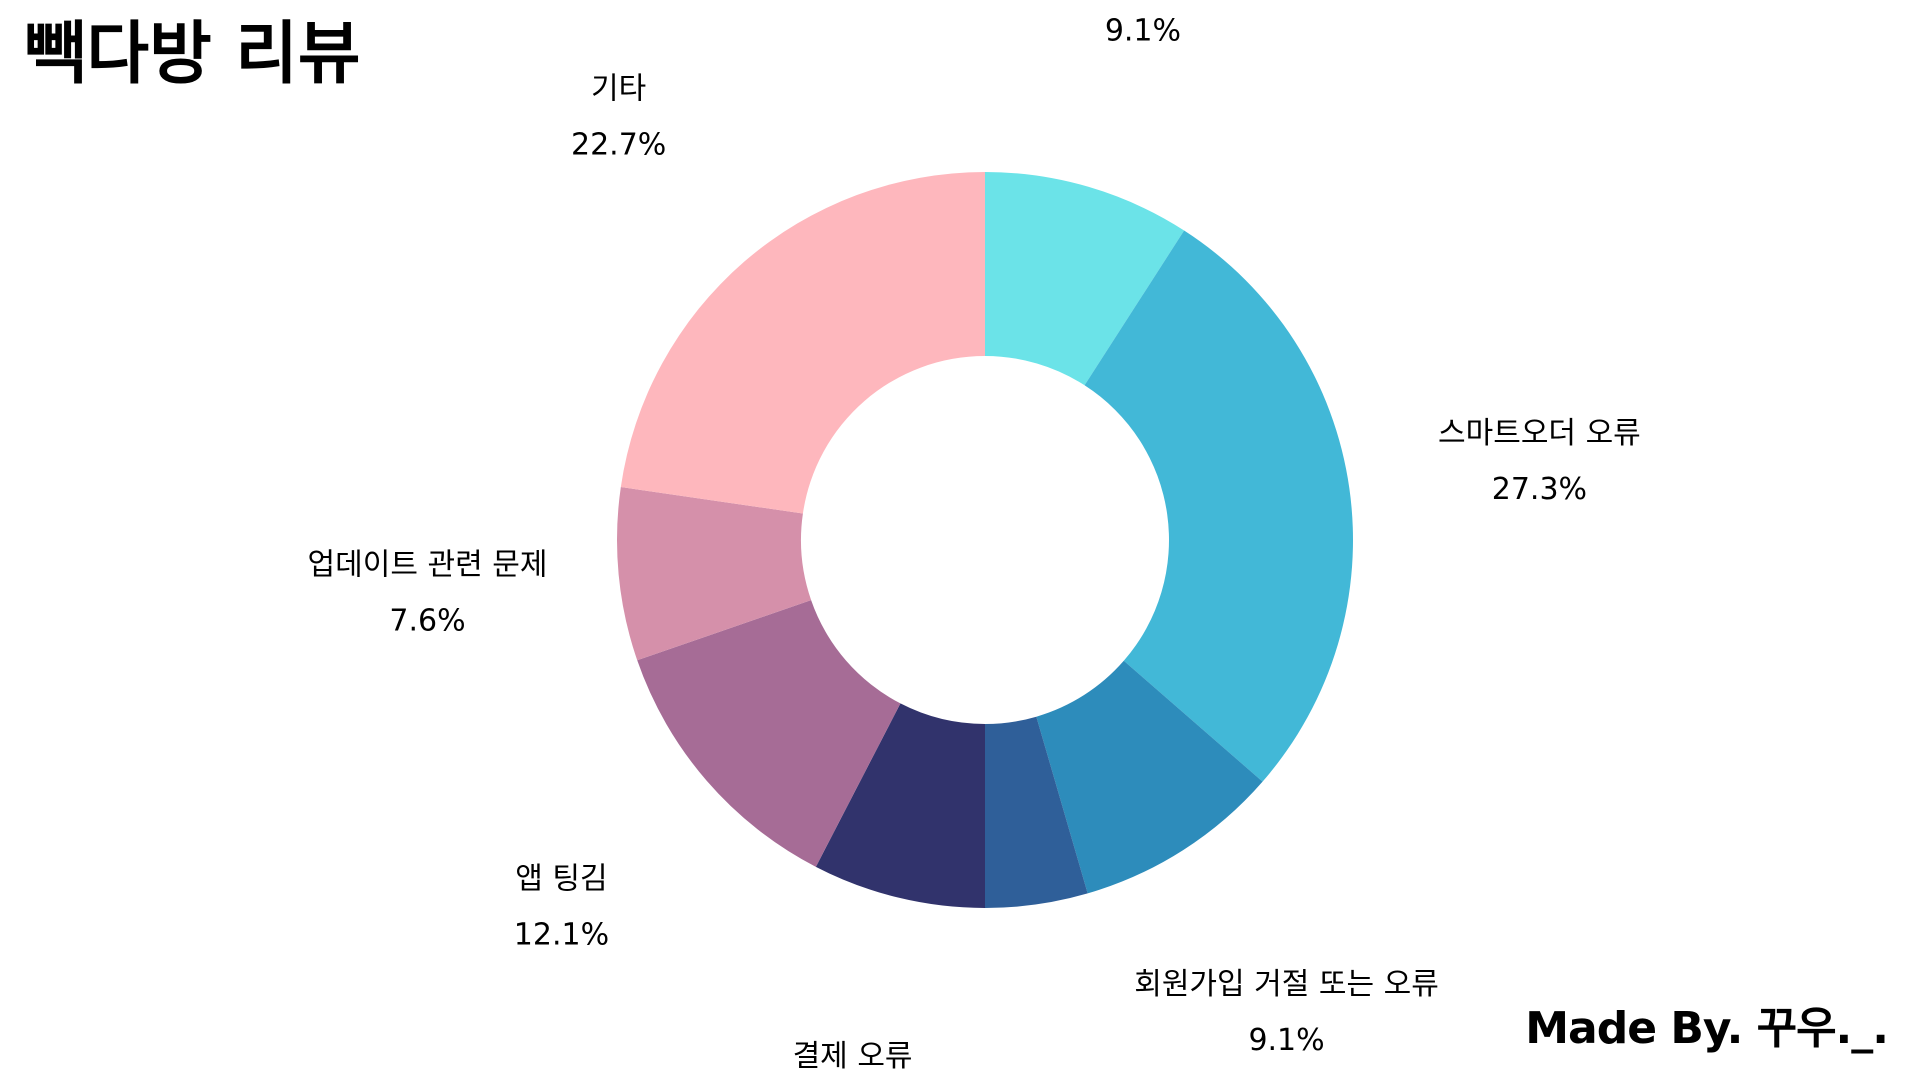 The height and width of the screenshot is (1080, 1920). What do you see at coordinates (618, 88) in the screenshot?
I see `slice-label-7: 기타` at bounding box center [618, 88].